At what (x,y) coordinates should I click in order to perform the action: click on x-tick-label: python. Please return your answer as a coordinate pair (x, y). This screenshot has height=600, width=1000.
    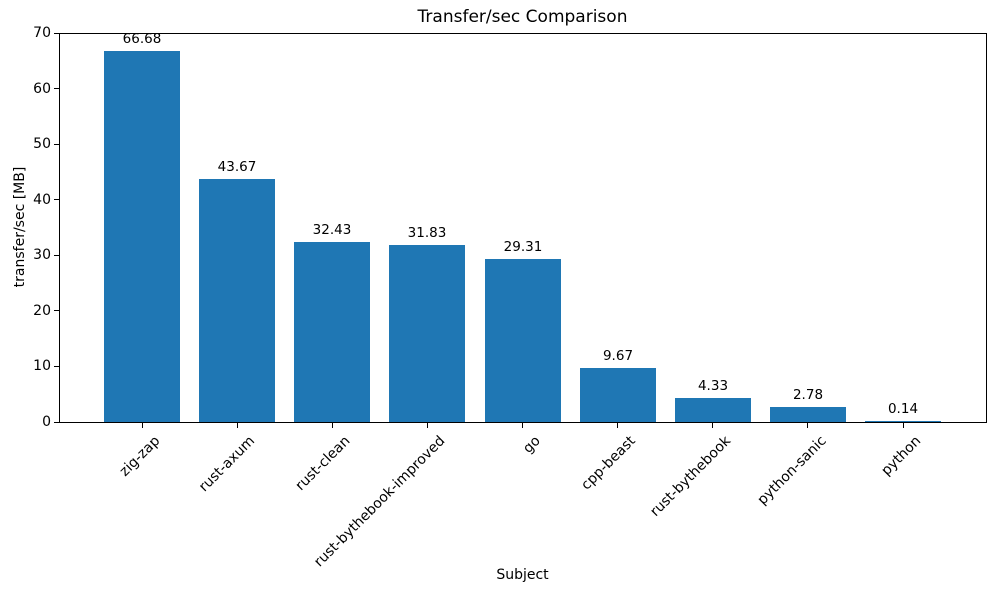
    Looking at the image, I should click on (901, 456).